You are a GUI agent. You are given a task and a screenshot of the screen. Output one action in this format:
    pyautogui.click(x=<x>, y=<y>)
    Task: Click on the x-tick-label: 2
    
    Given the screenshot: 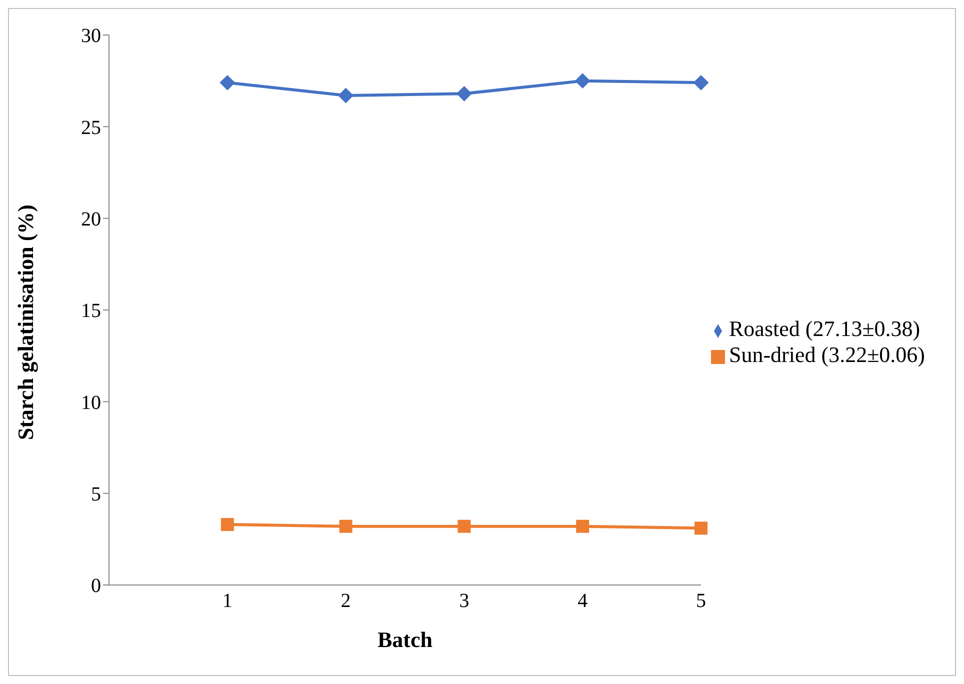 What is the action you would take?
    pyautogui.click(x=345, y=601)
    